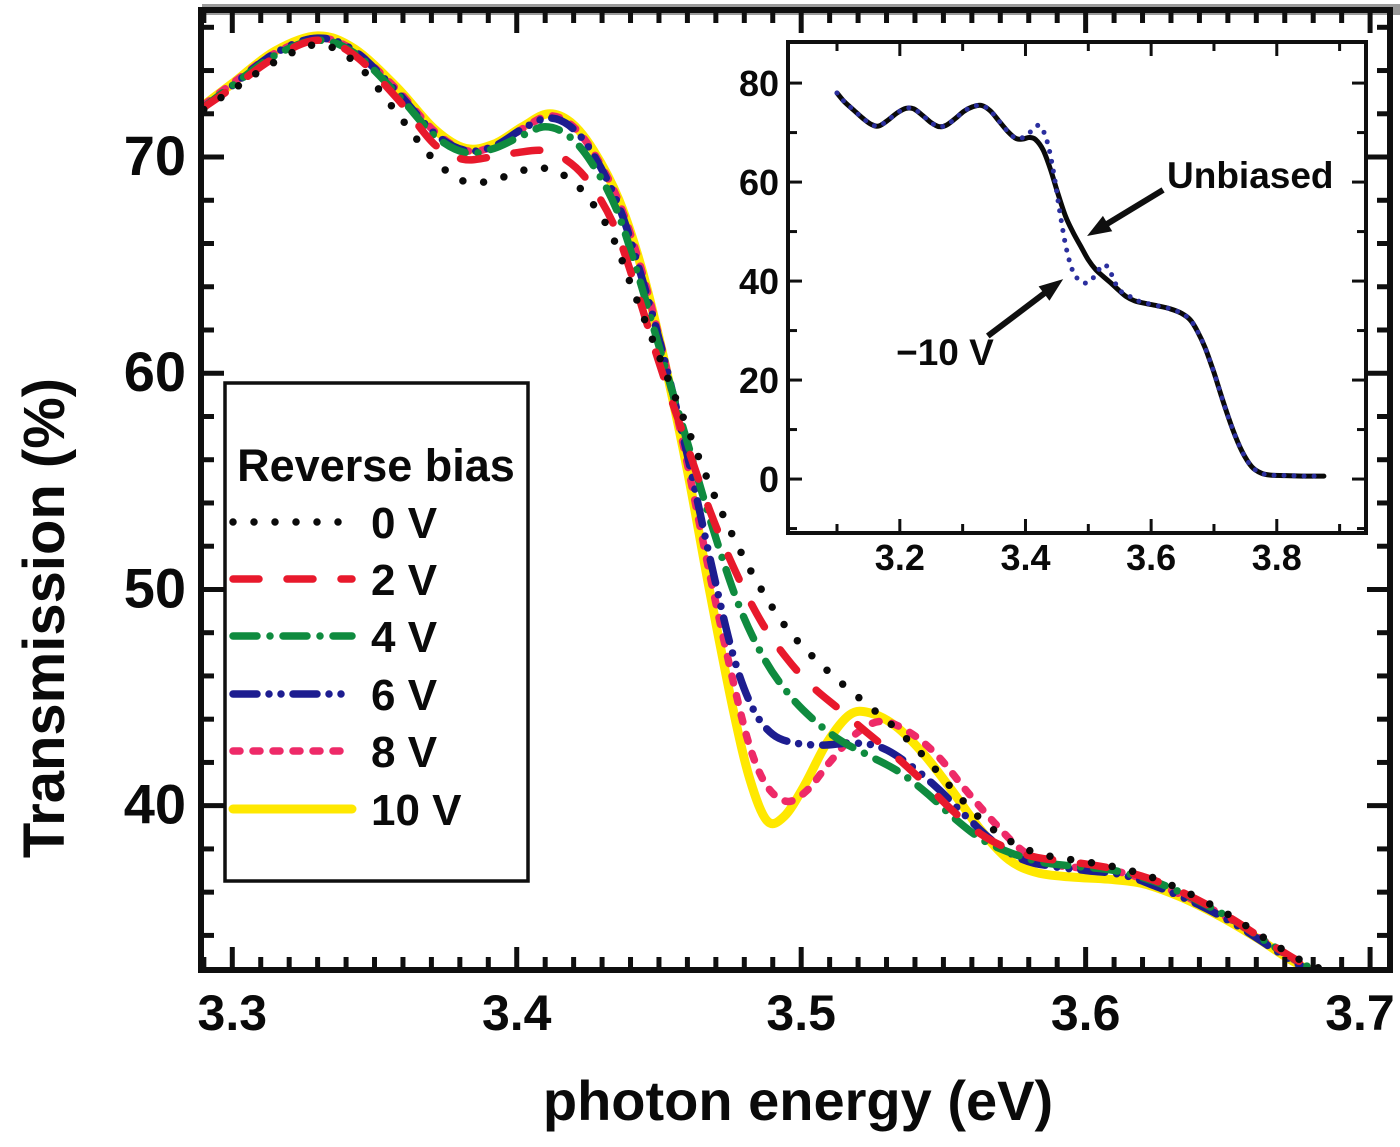  I want to click on series-curve-−10v, so click(1080, 284).